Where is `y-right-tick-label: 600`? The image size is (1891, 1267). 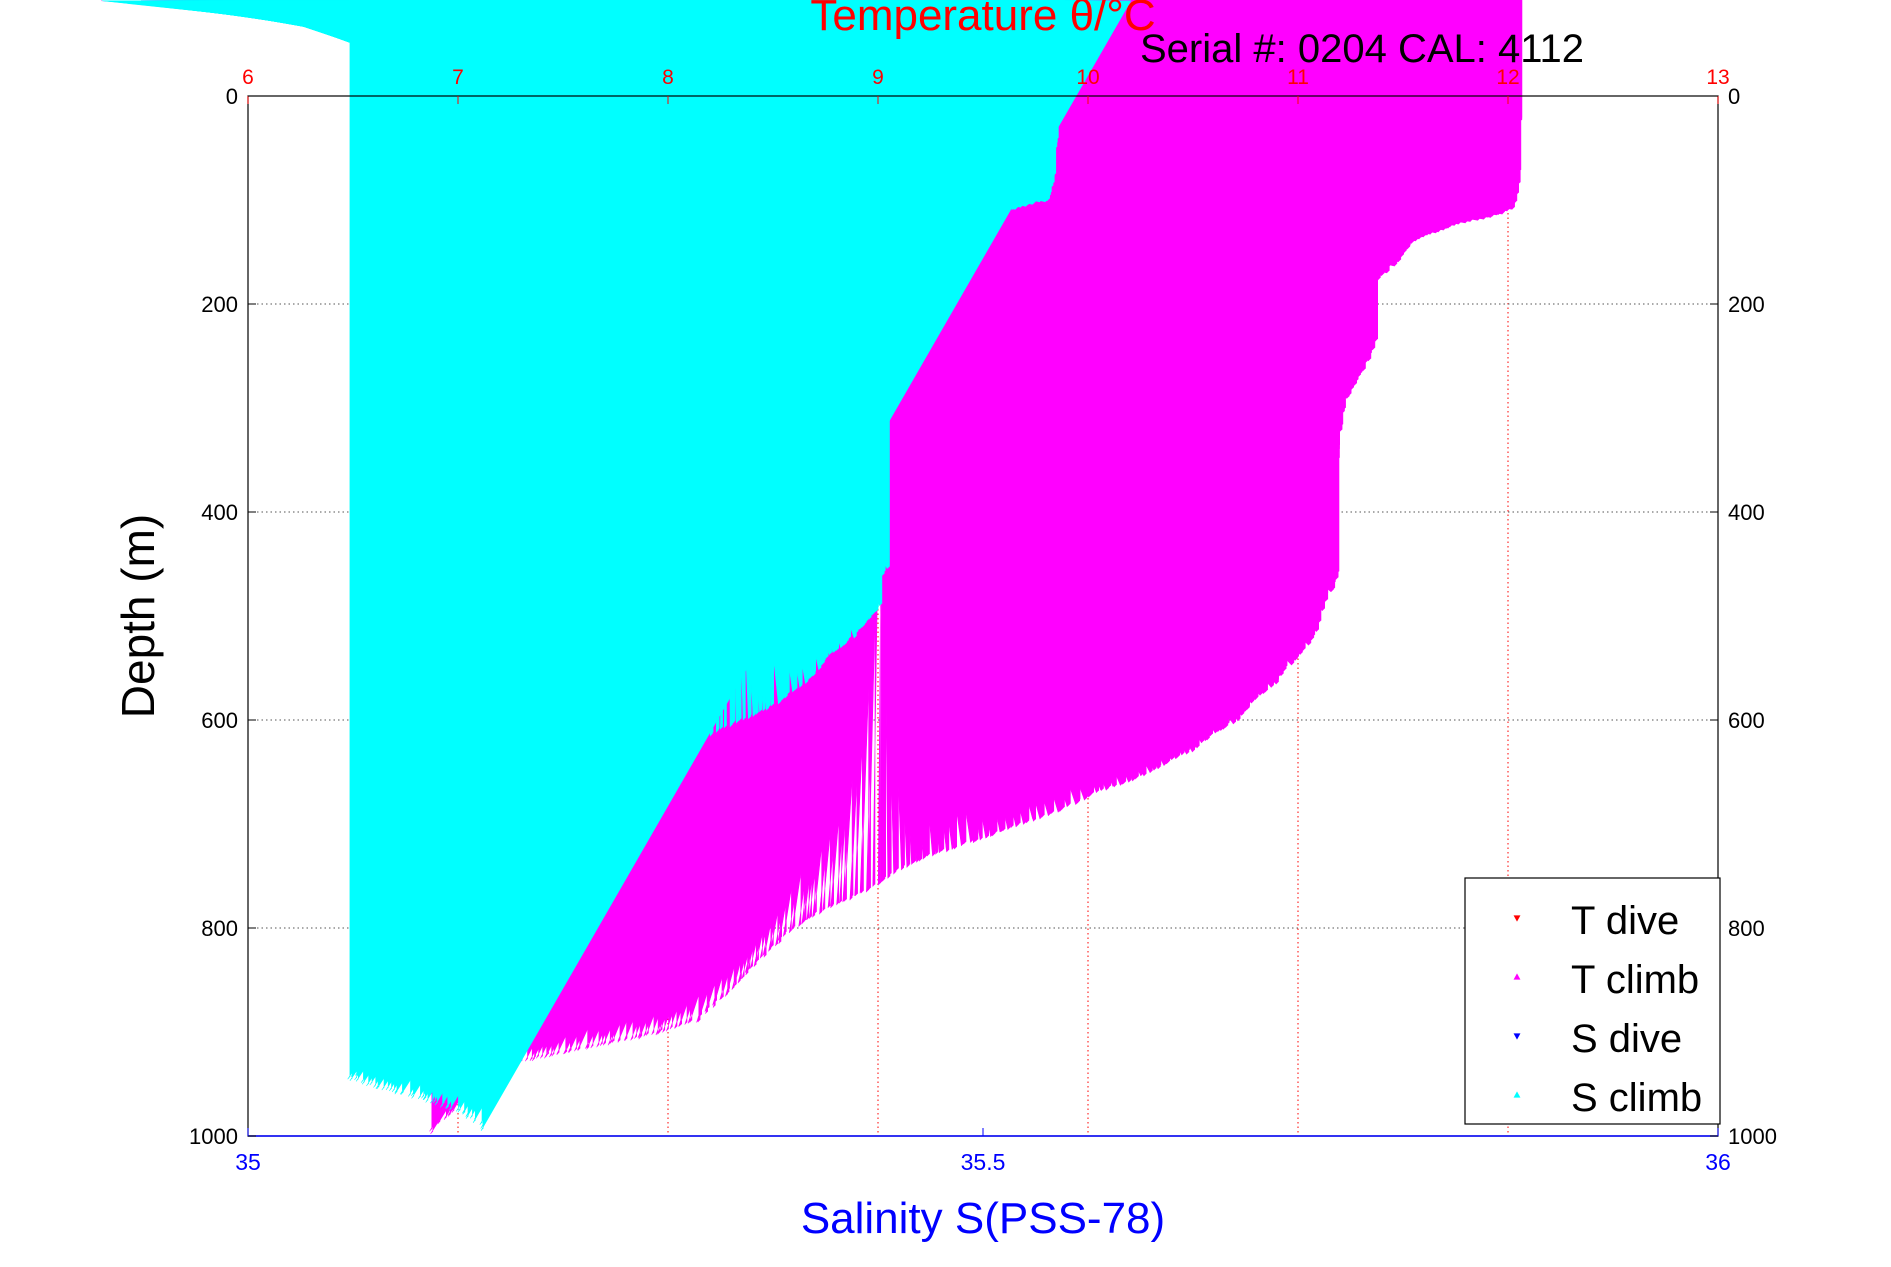
y-right-tick-label: 600 is located at coordinates (1746, 720).